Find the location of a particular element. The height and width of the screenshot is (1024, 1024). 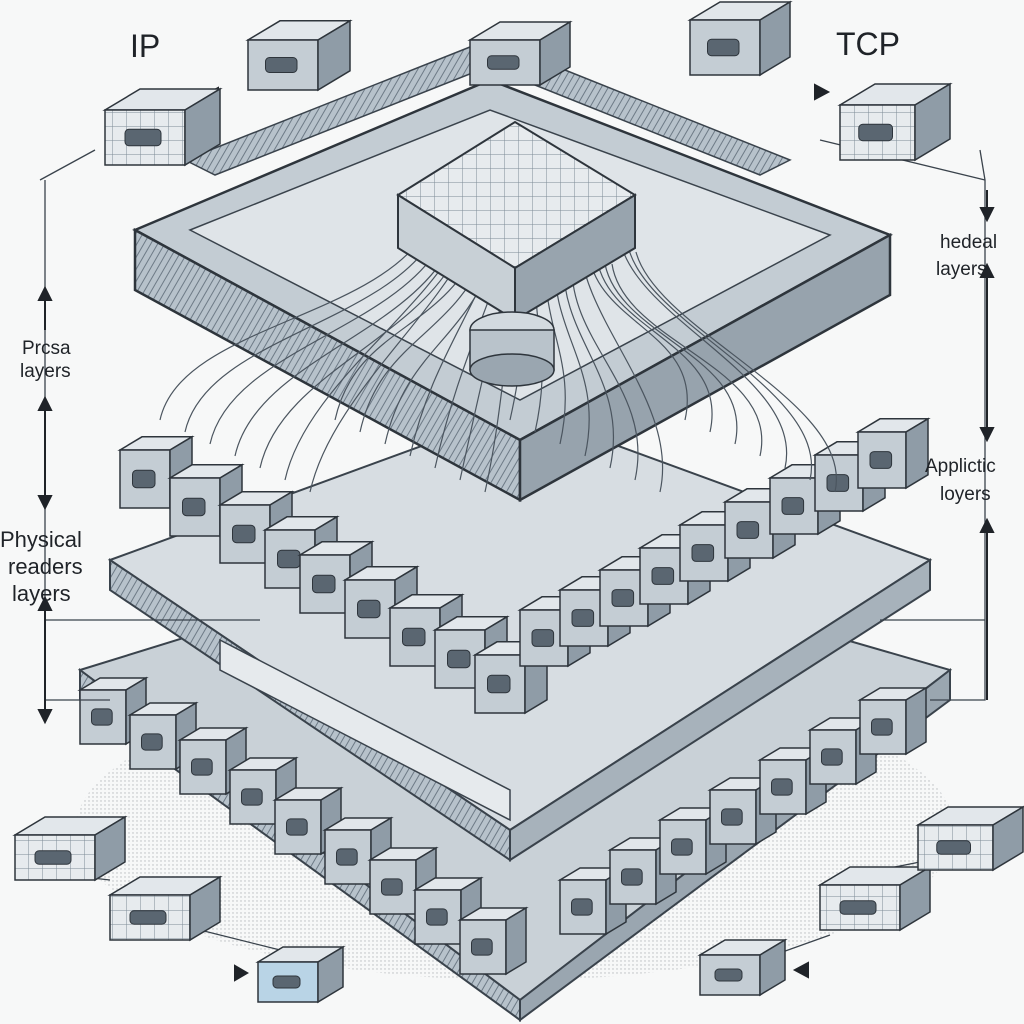

right-lower-label-line1: Applictic is located at coordinates (960, 466).